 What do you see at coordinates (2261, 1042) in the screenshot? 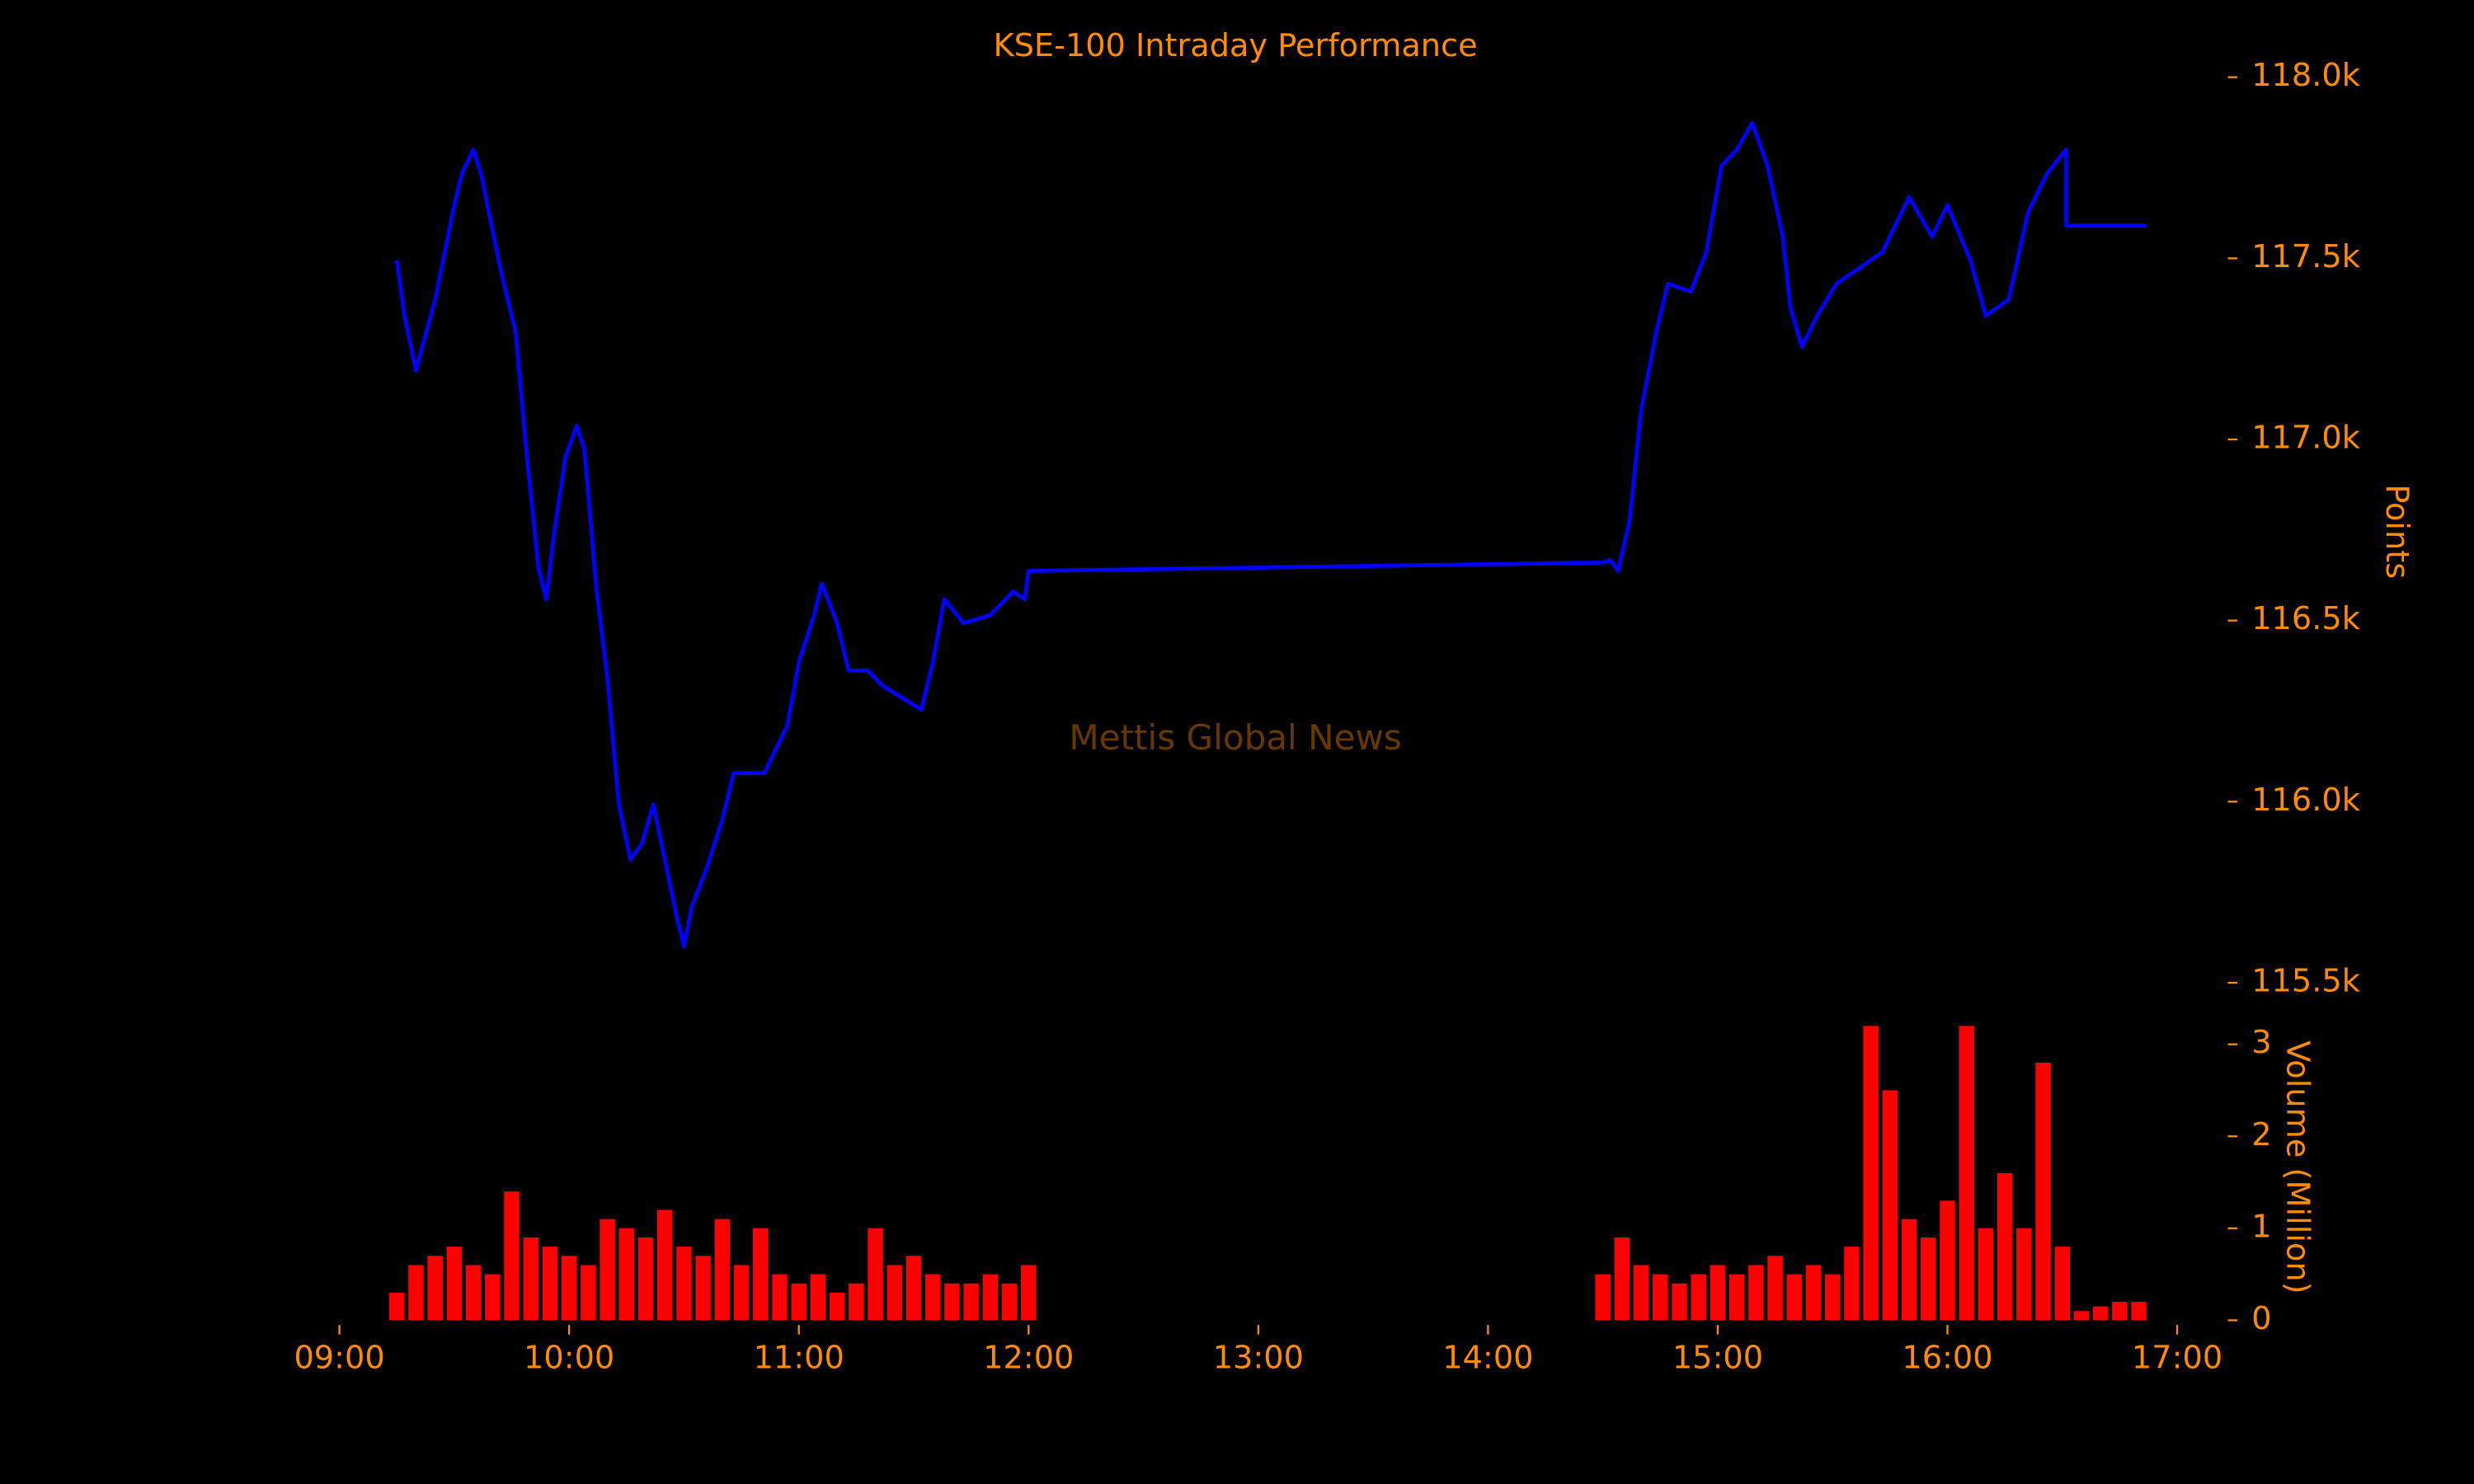
I see `y-tick-label: 3` at bounding box center [2261, 1042].